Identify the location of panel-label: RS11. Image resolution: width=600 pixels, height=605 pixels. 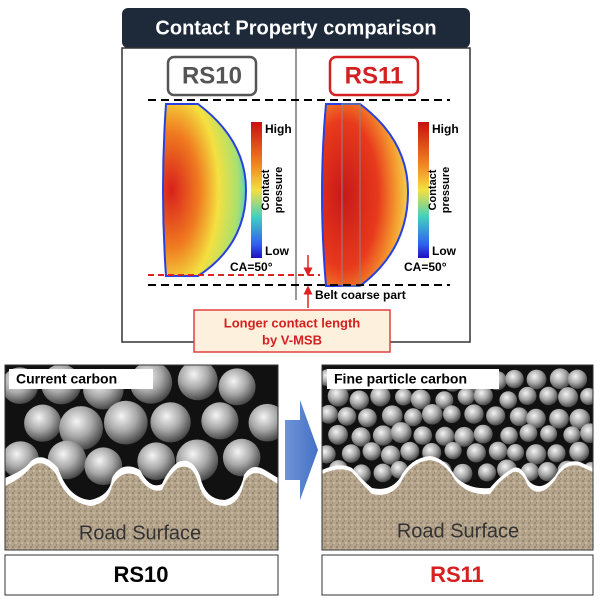
(374, 75).